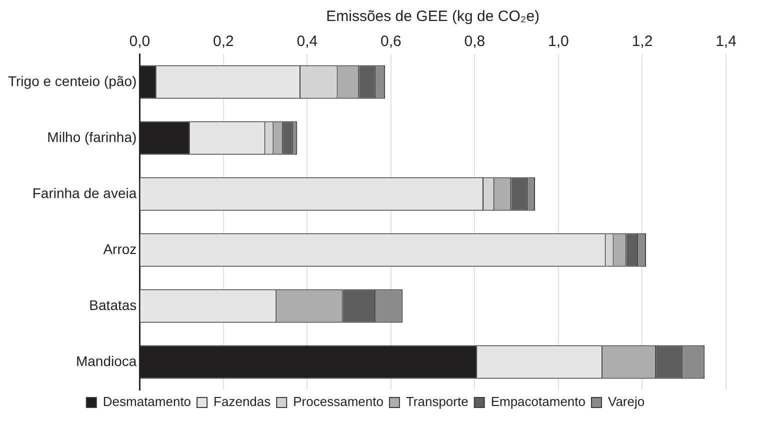 This screenshot has height=421, width=771. I want to click on y-tick-label: Milho (farinha), so click(92, 136).